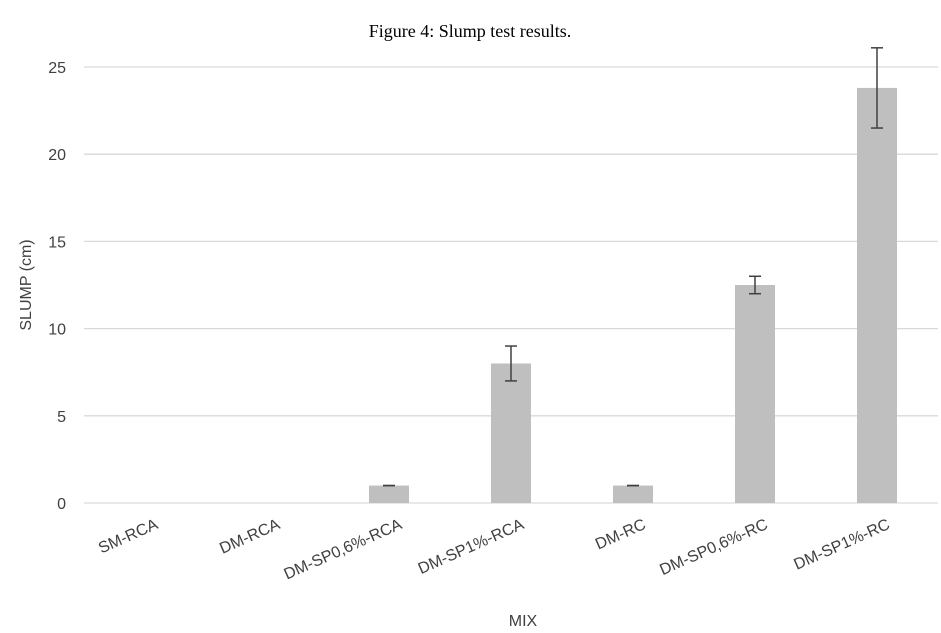 This screenshot has width=941, height=633. What do you see at coordinates (57, 155) in the screenshot?
I see `y-tick-label: 20` at bounding box center [57, 155].